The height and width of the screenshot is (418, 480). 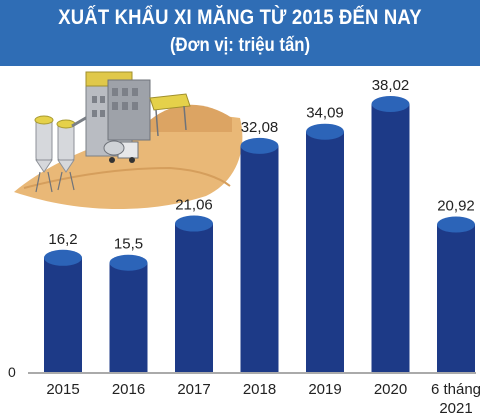 What do you see at coordinates (240, 17) in the screenshot?
I see `chart-title: XUẤT KHẨU XI MĂNG TỪ 2015 ĐẾN NAY` at bounding box center [240, 17].